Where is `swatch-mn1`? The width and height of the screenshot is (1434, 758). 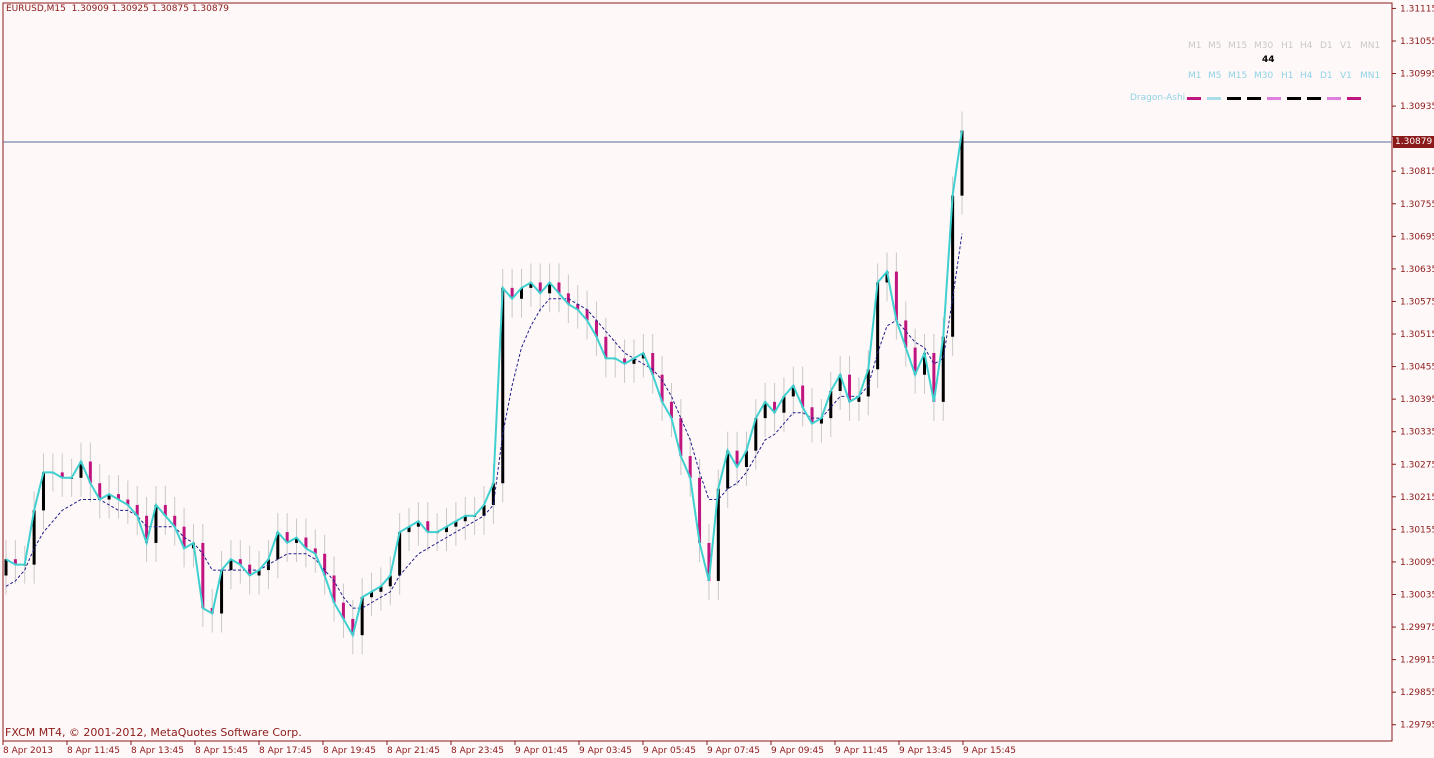
swatch-mn1 is located at coordinates (1354, 98).